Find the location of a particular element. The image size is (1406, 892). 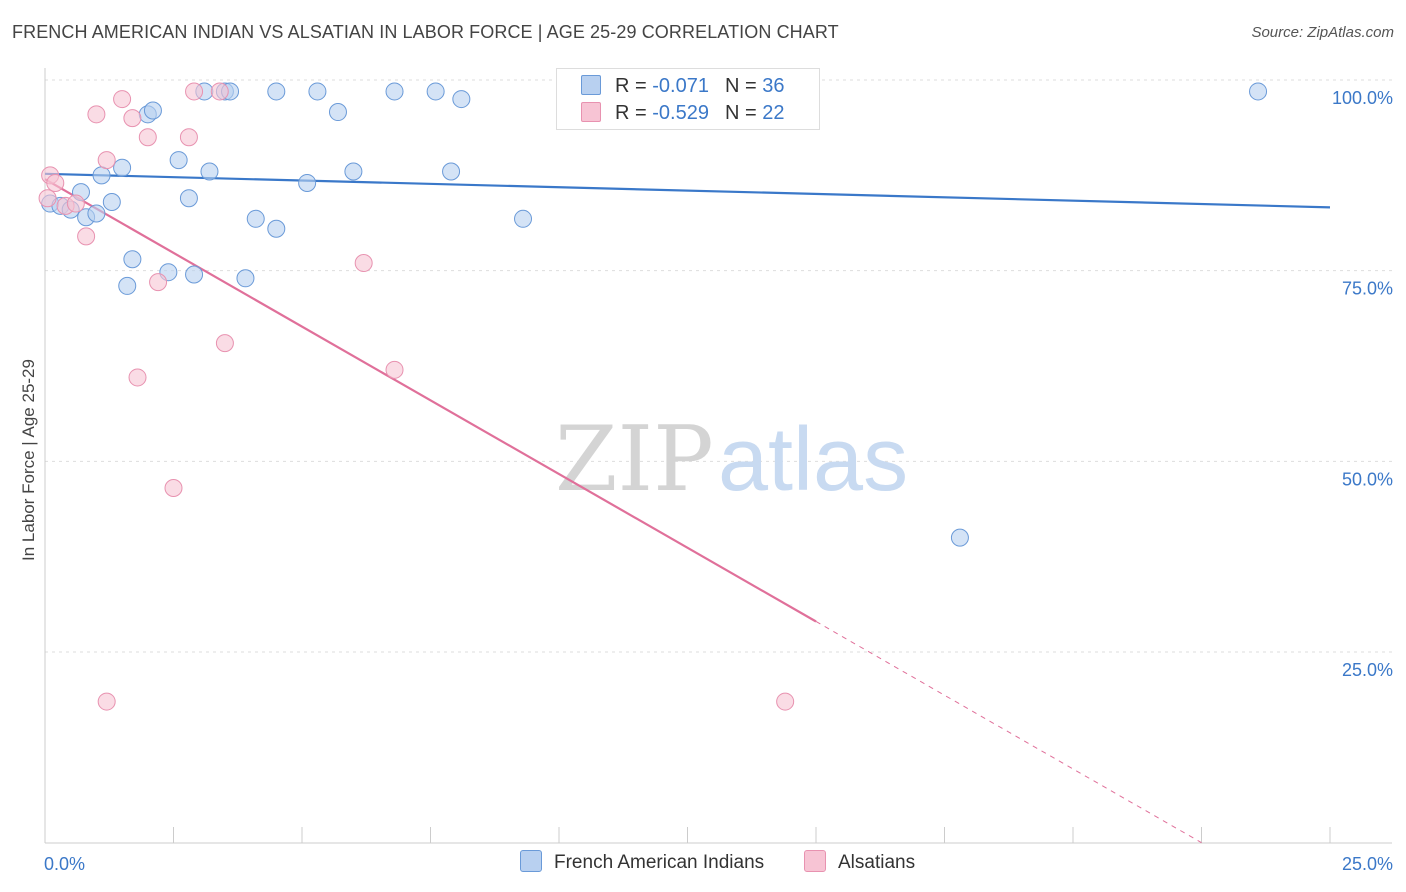

trend-line-extension-alsatians is located at coordinates (1008, 732).